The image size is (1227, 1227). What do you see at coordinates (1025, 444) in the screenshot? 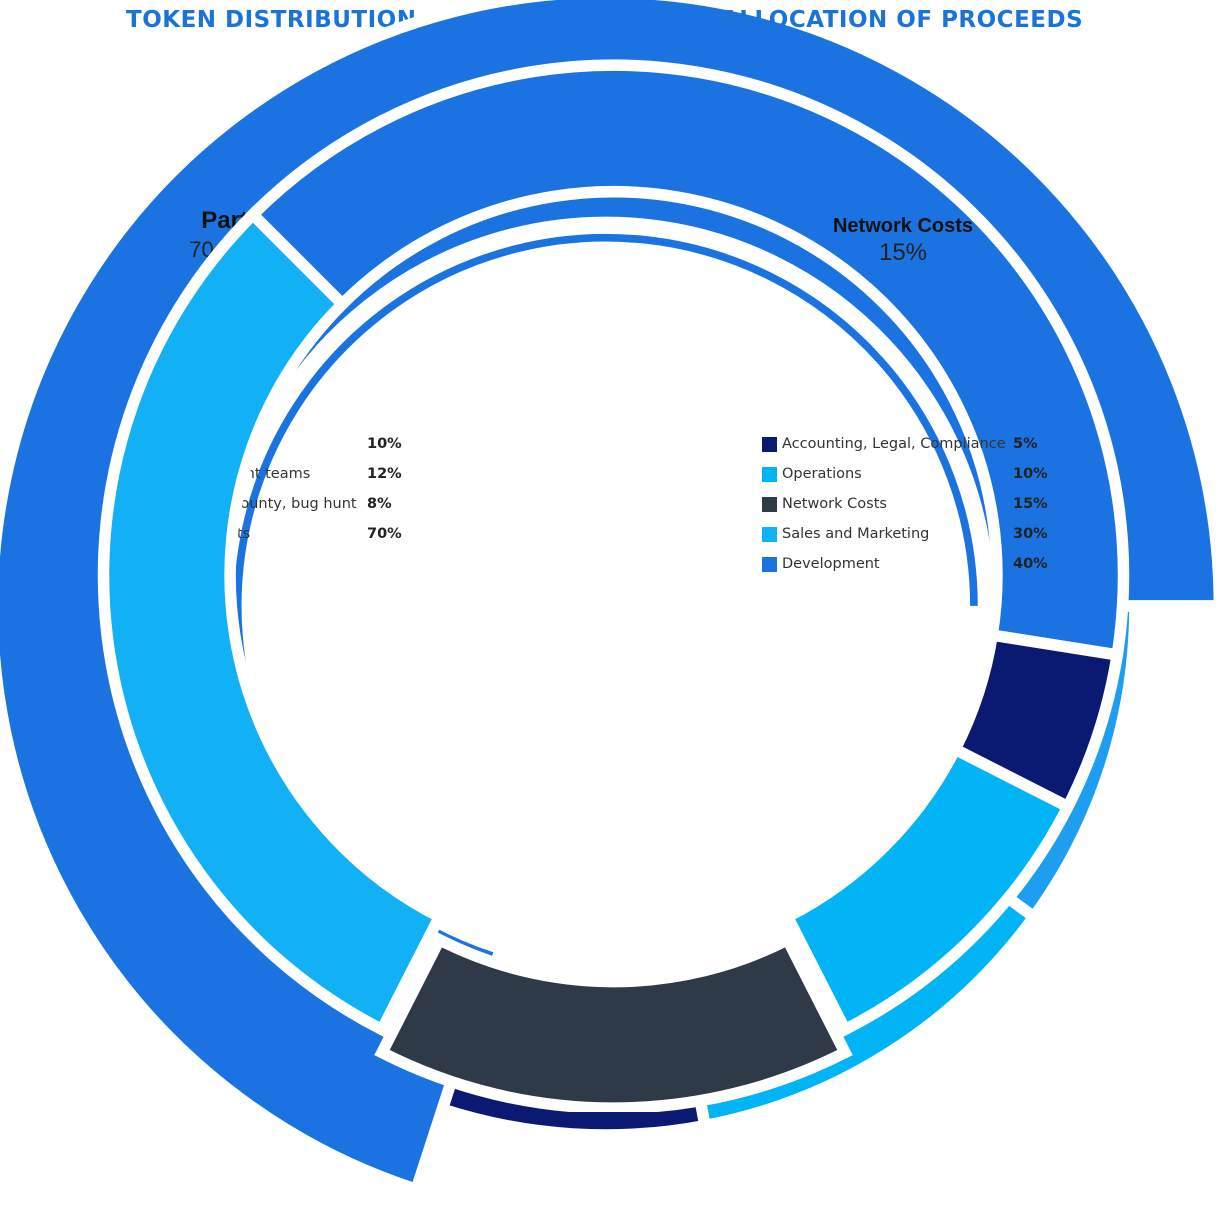
I see `legend-percent: 5%` at bounding box center [1025, 444].